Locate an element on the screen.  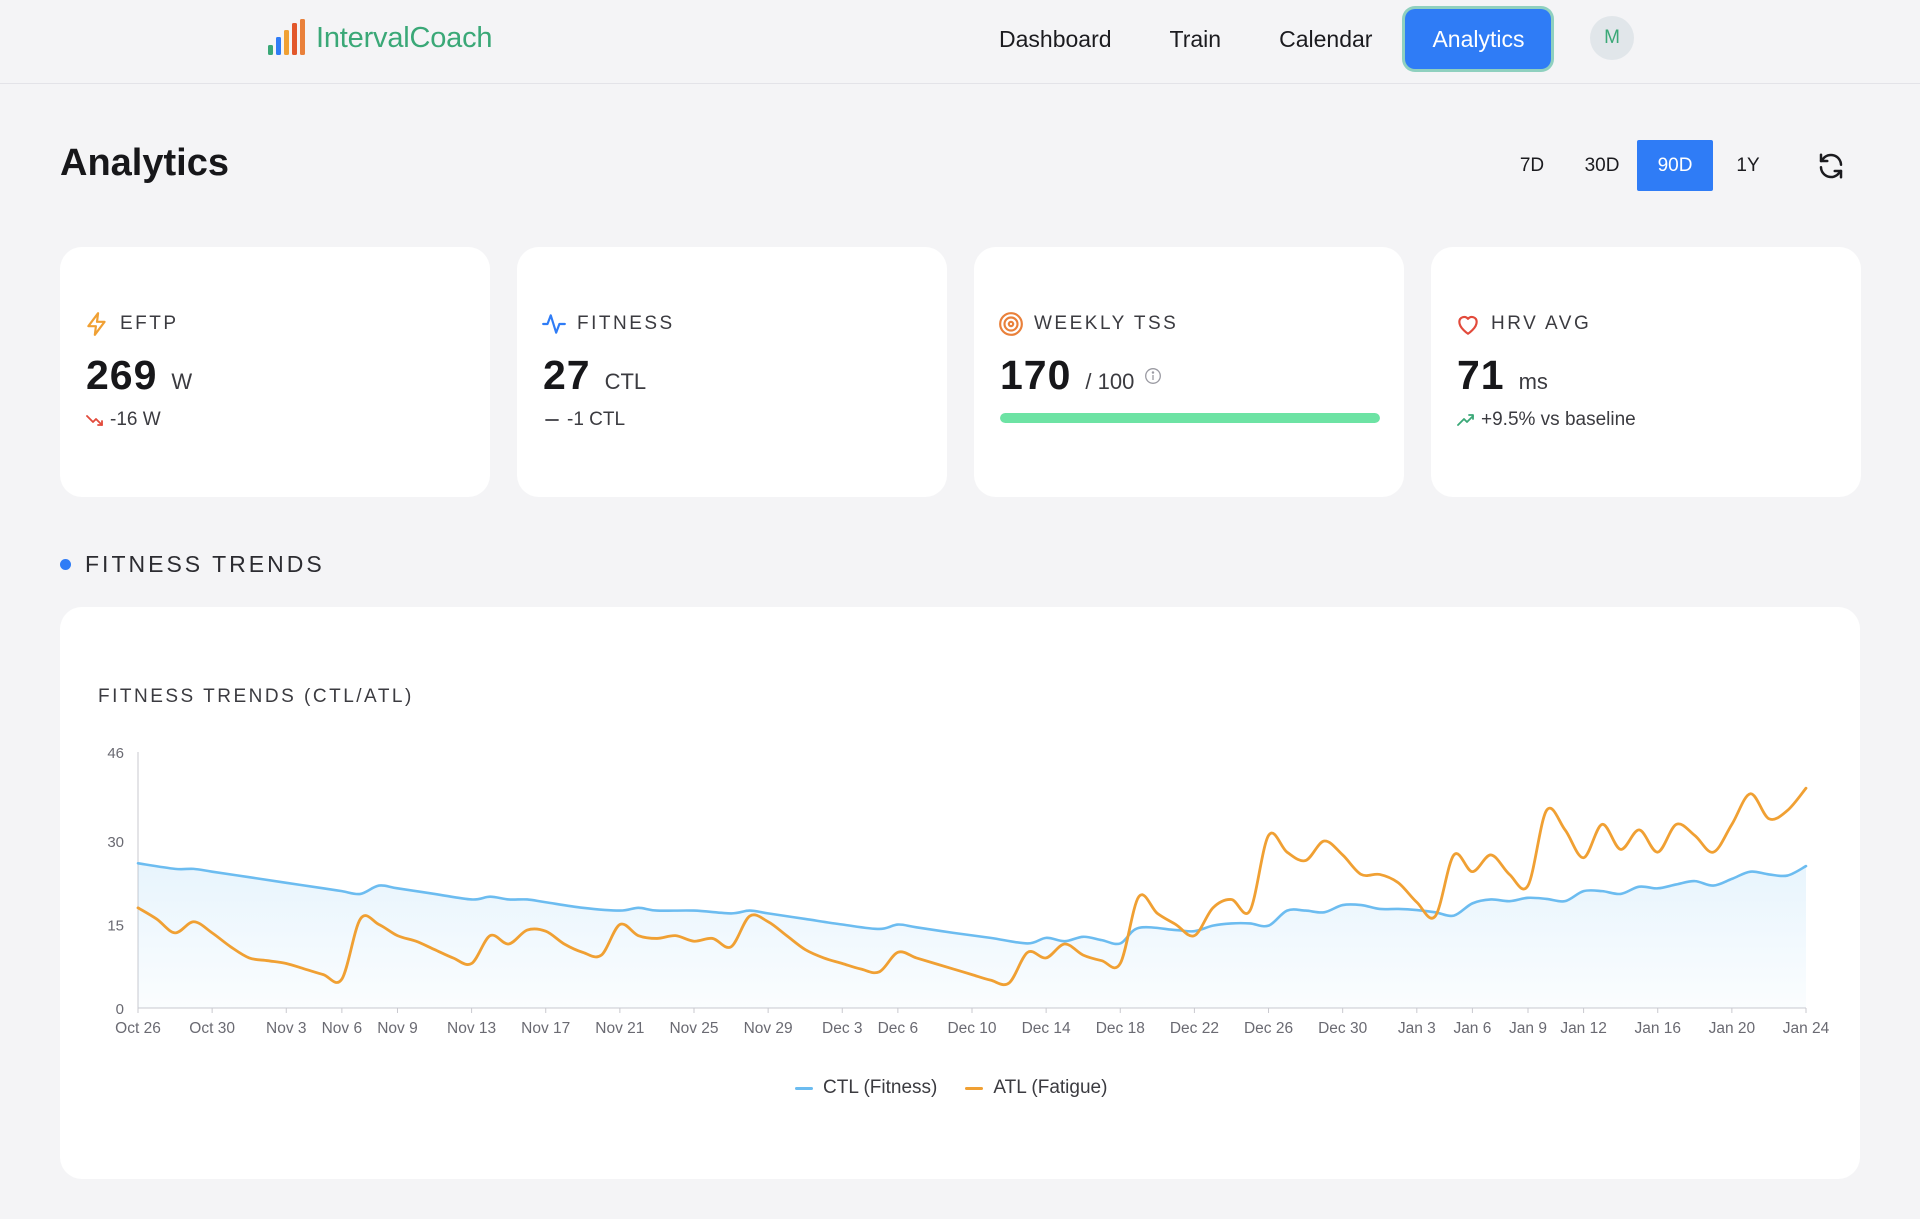
x-tick-label: Oct 30 is located at coordinates (212, 1028).